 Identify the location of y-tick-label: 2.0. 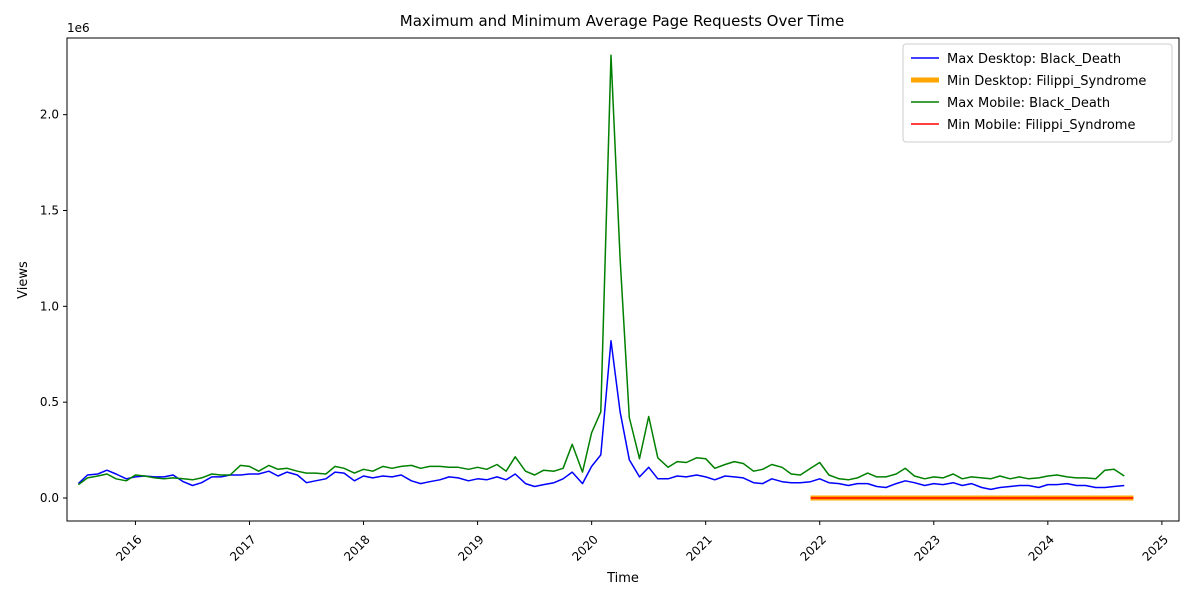
(49, 115).